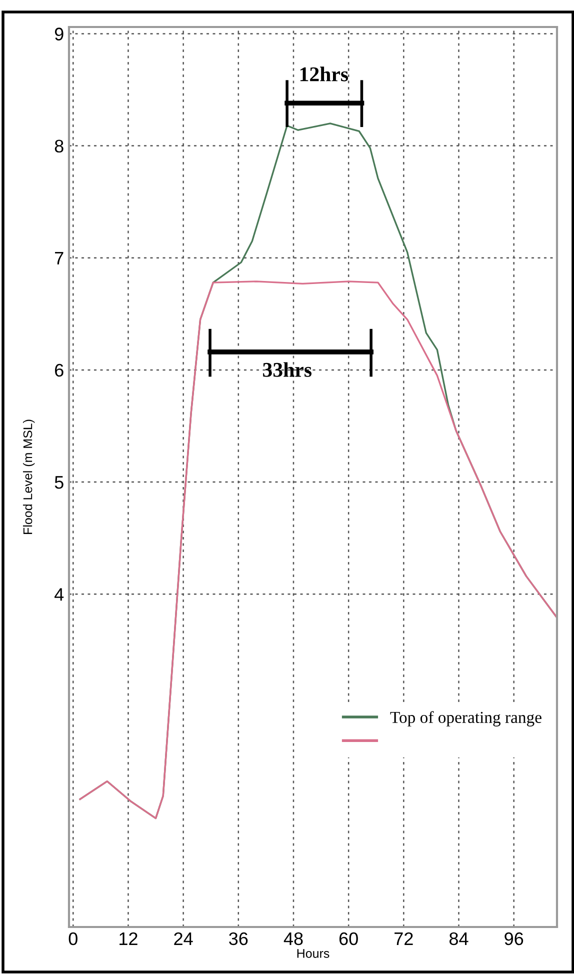  I want to click on x-tick-label: 36, so click(238, 939).